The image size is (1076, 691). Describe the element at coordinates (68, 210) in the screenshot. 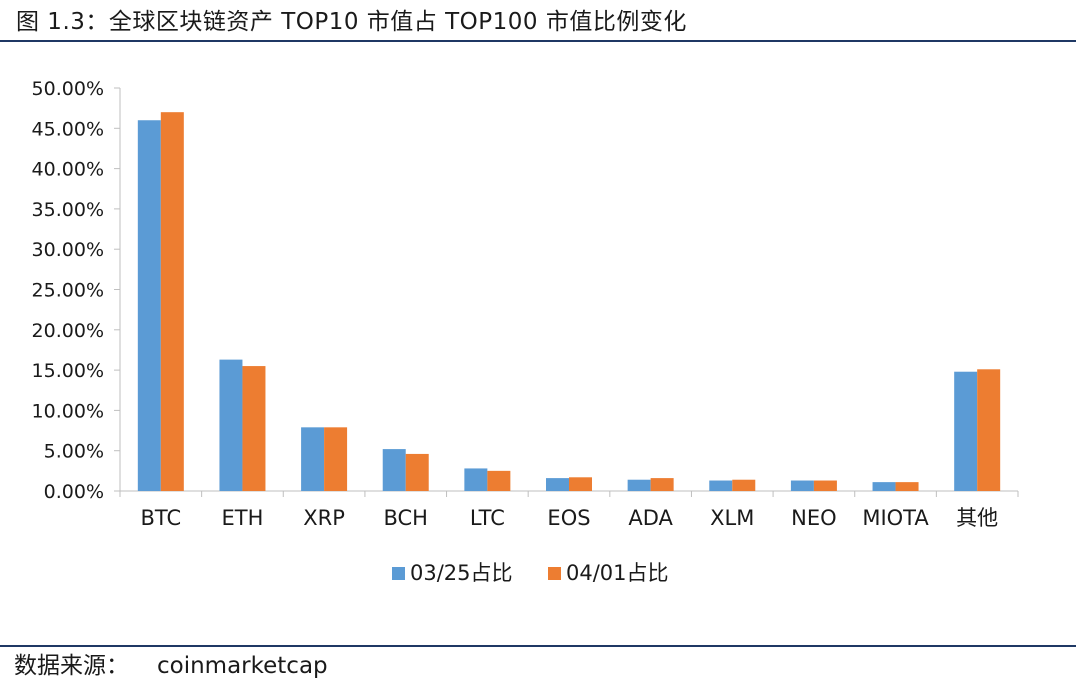

I see `y-tick-label: 35.00%` at that location.